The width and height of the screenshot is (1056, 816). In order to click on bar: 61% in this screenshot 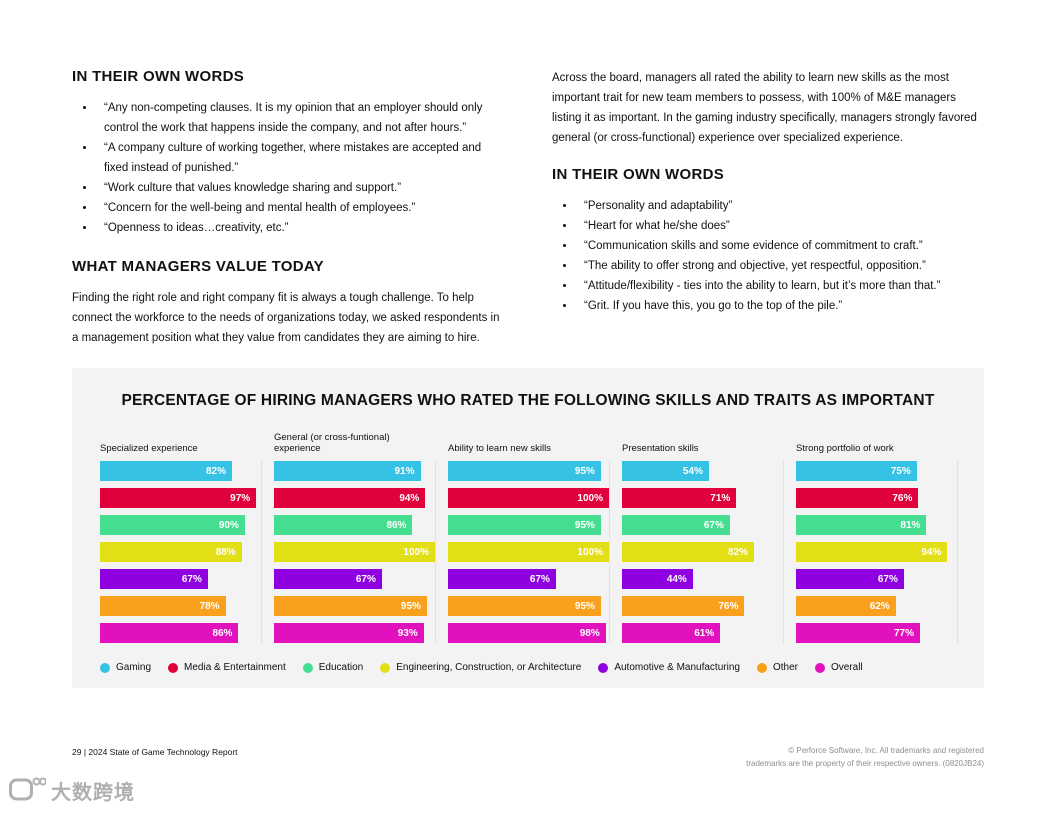, I will do `click(671, 633)`.